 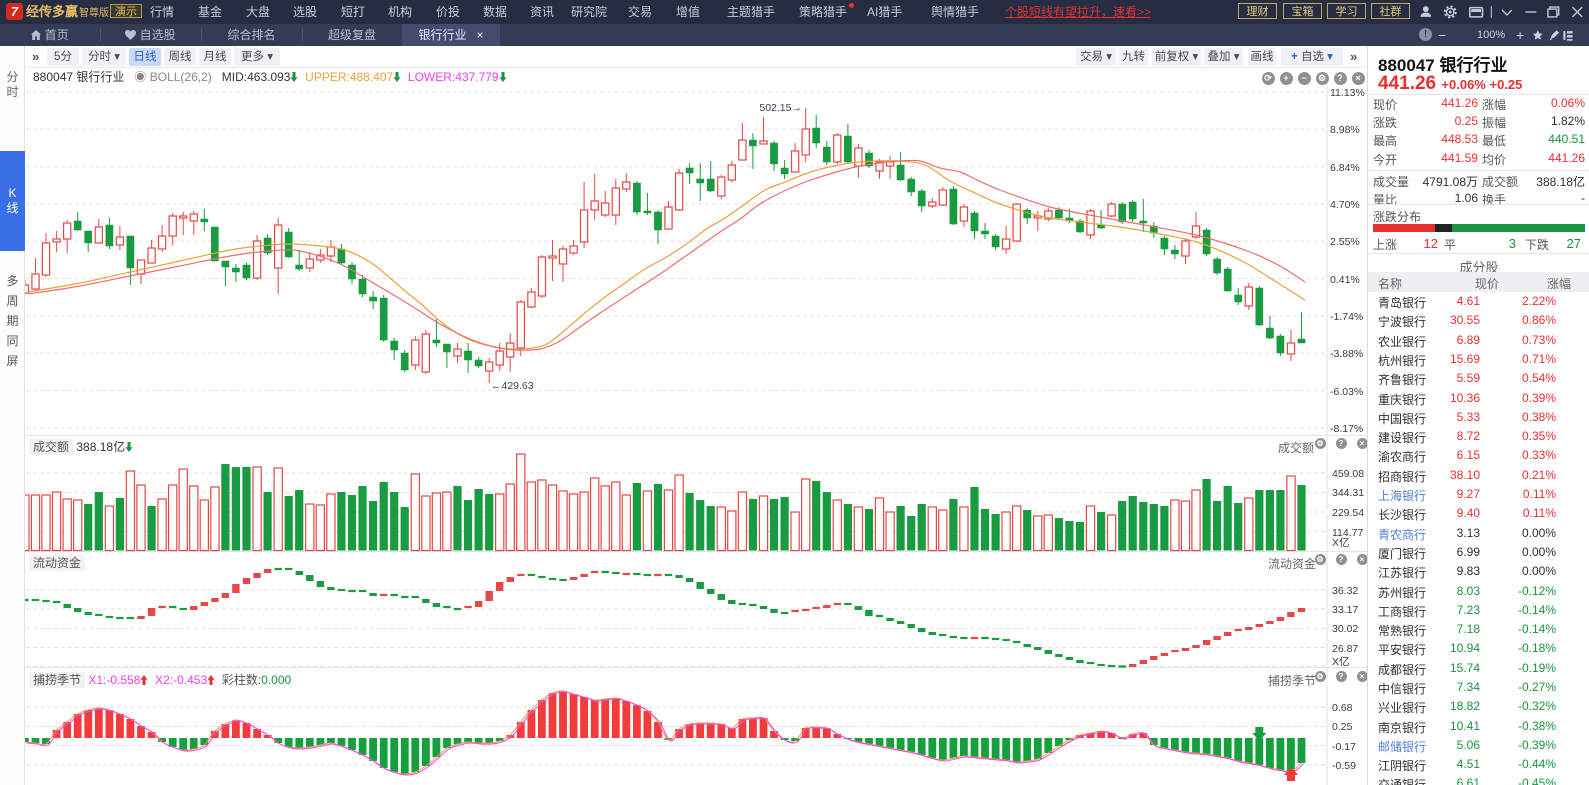 What do you see at coordinates (1345, 629) in the screenshot?
I see `svg-text: 30.02` at bounding box center [1345, 629].